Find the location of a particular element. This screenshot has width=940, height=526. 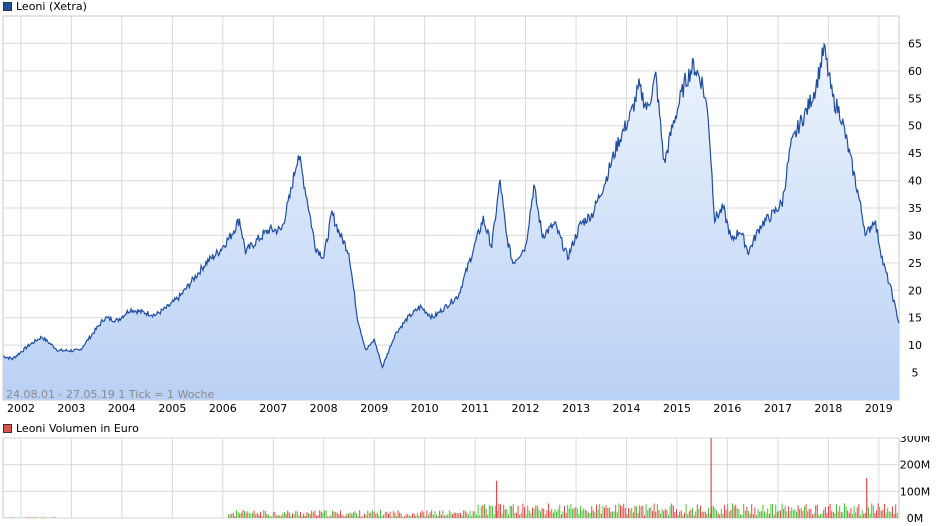

price-x-tick-label: 2016 is located at coordinates (727, 408).